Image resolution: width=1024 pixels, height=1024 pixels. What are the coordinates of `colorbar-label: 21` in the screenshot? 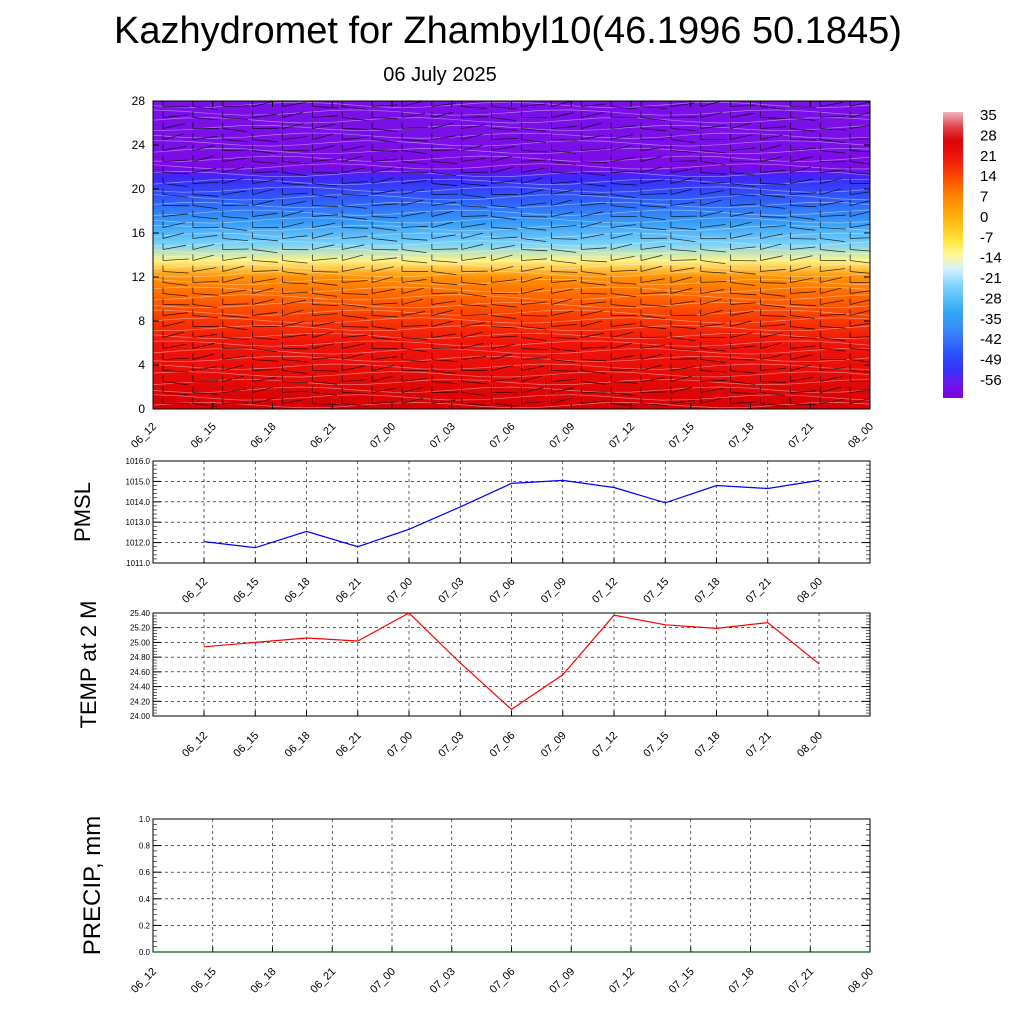 It's located at (988, 156).